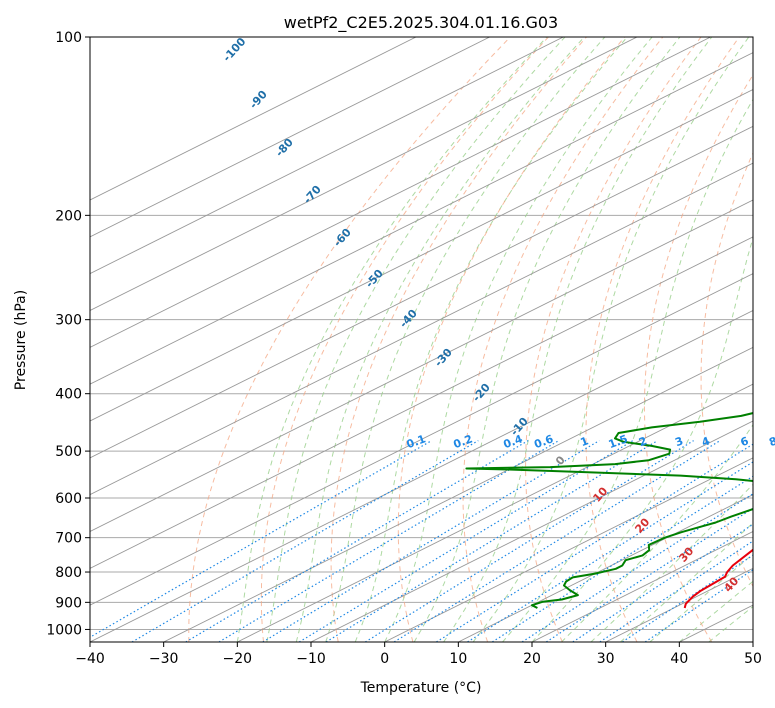 The height and width of the screenshot is (708, 775). I want to click on y-tick-label: 900, so click(68, 603).